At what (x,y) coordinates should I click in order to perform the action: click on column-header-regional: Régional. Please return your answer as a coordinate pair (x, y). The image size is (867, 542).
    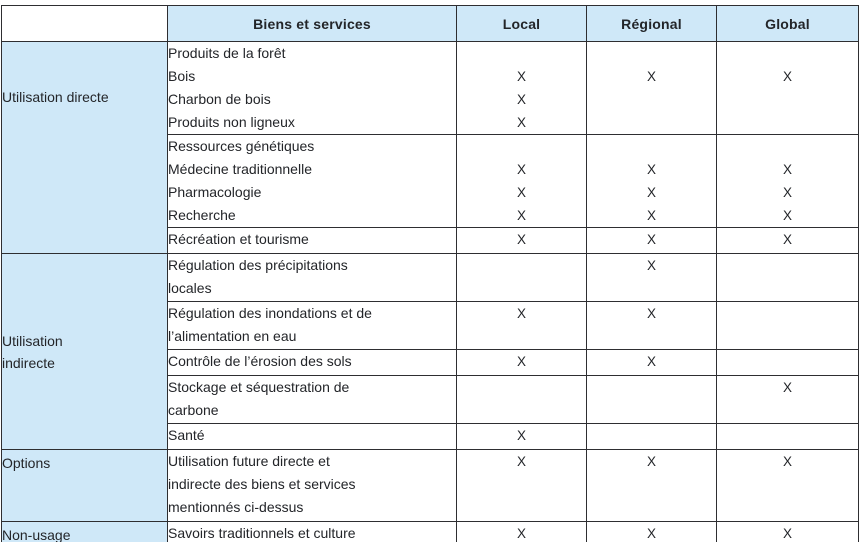
    Looking at the image, I should click on (651, 23).